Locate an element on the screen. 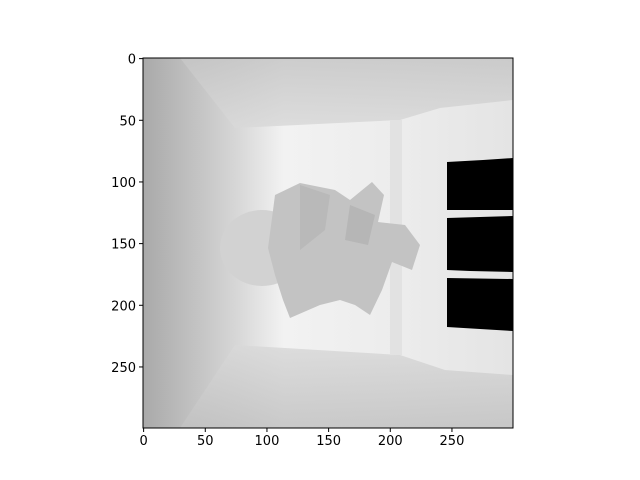 The height and width of the screenshot is (480, 640). y-tick-label: 100 is located at coordinates (123, 183).